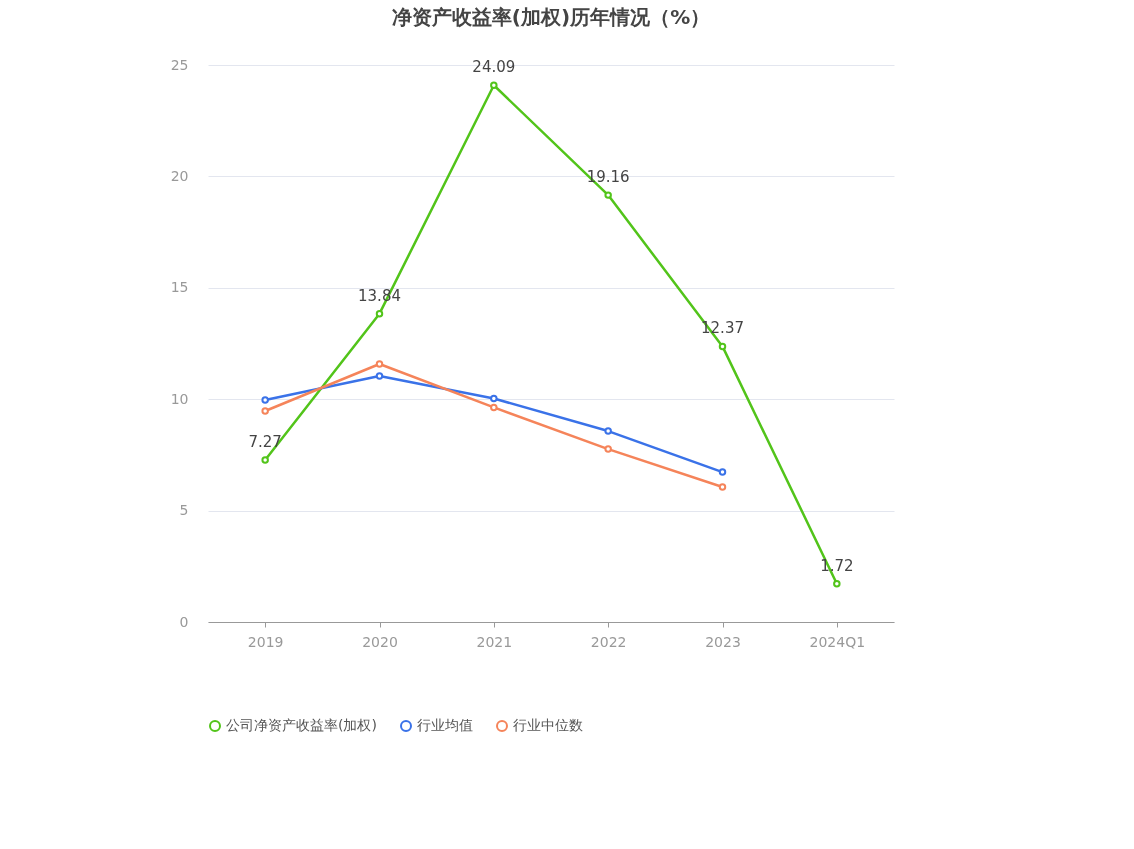 The height and width of the screenshot is (849, 1134). What do you see at coordinates (179, 398) in the screenshot?
I see `y-tick-label: 10` at bounding box center [179, 398].